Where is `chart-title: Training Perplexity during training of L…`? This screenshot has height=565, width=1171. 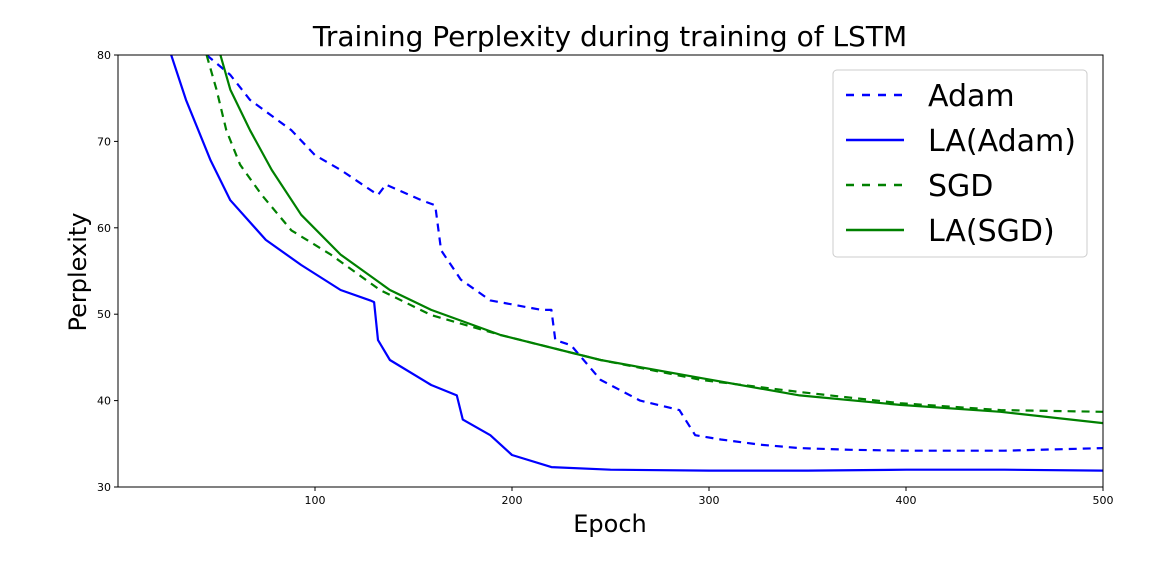
chart-title: Training Perplexity during training of L… is located at coordinates (609, 36).